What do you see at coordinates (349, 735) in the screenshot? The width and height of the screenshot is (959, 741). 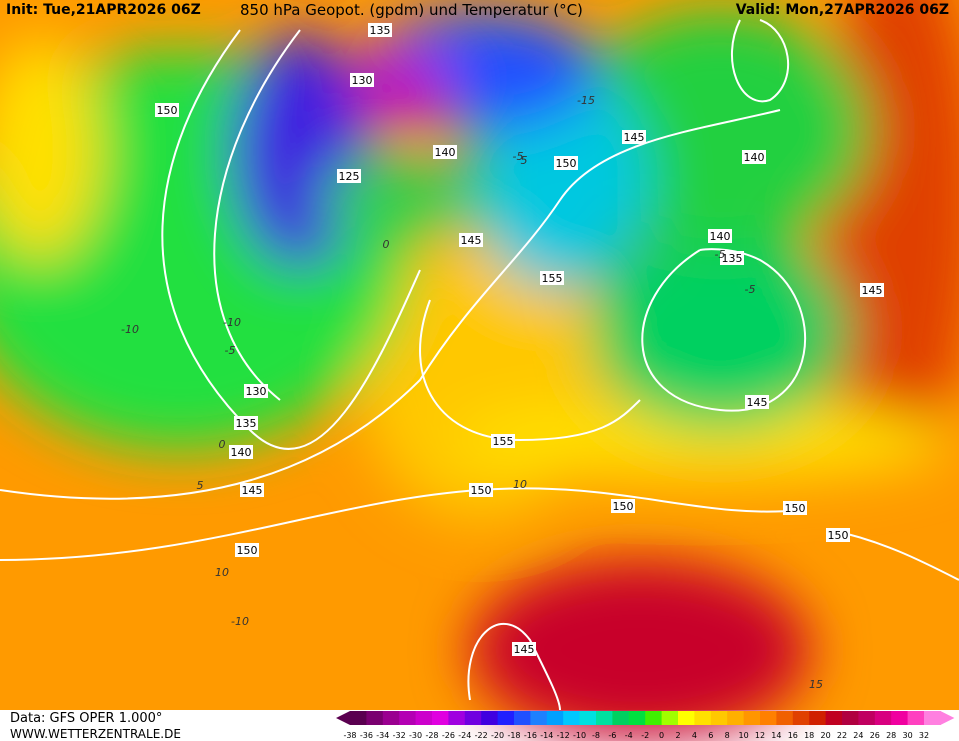 I see `colorbar-label: -38` at bounding box center [349, 735].